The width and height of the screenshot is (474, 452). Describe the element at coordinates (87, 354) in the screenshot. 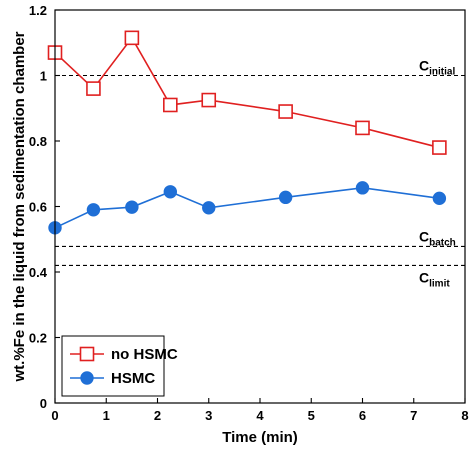

I see `point-legend-no-hsmc` at that location.